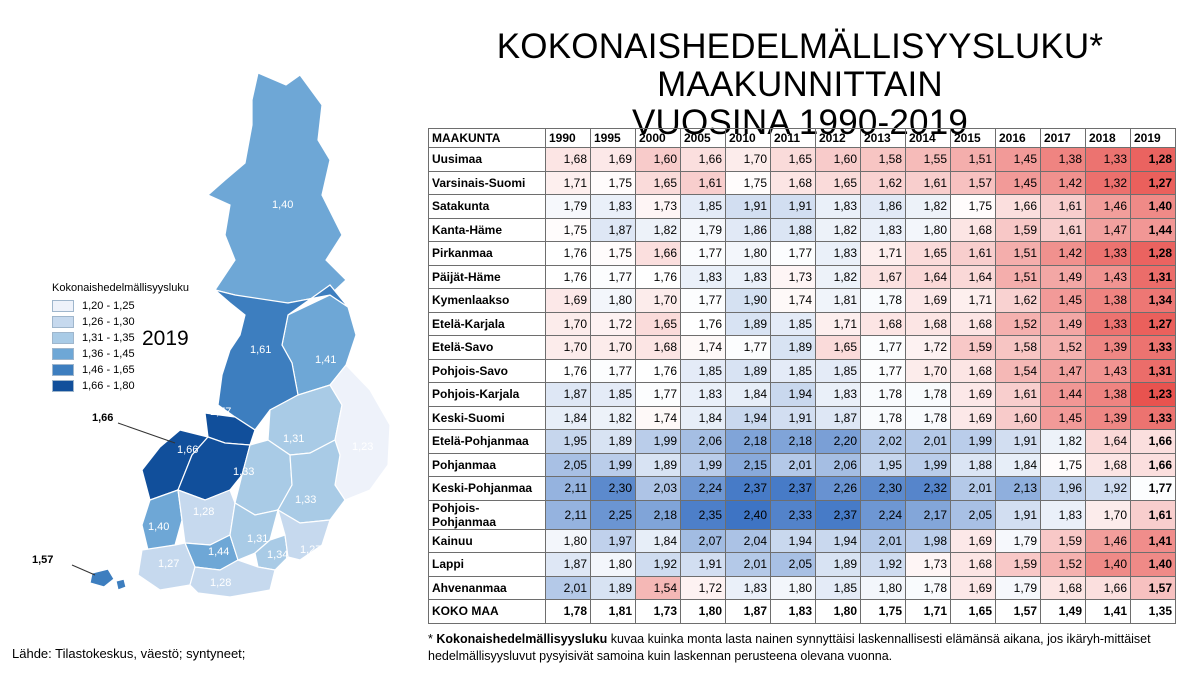 The width and height of the screenshot is (1200, 675). I want to click on value-cell: 1,28, so click(1153, 253).